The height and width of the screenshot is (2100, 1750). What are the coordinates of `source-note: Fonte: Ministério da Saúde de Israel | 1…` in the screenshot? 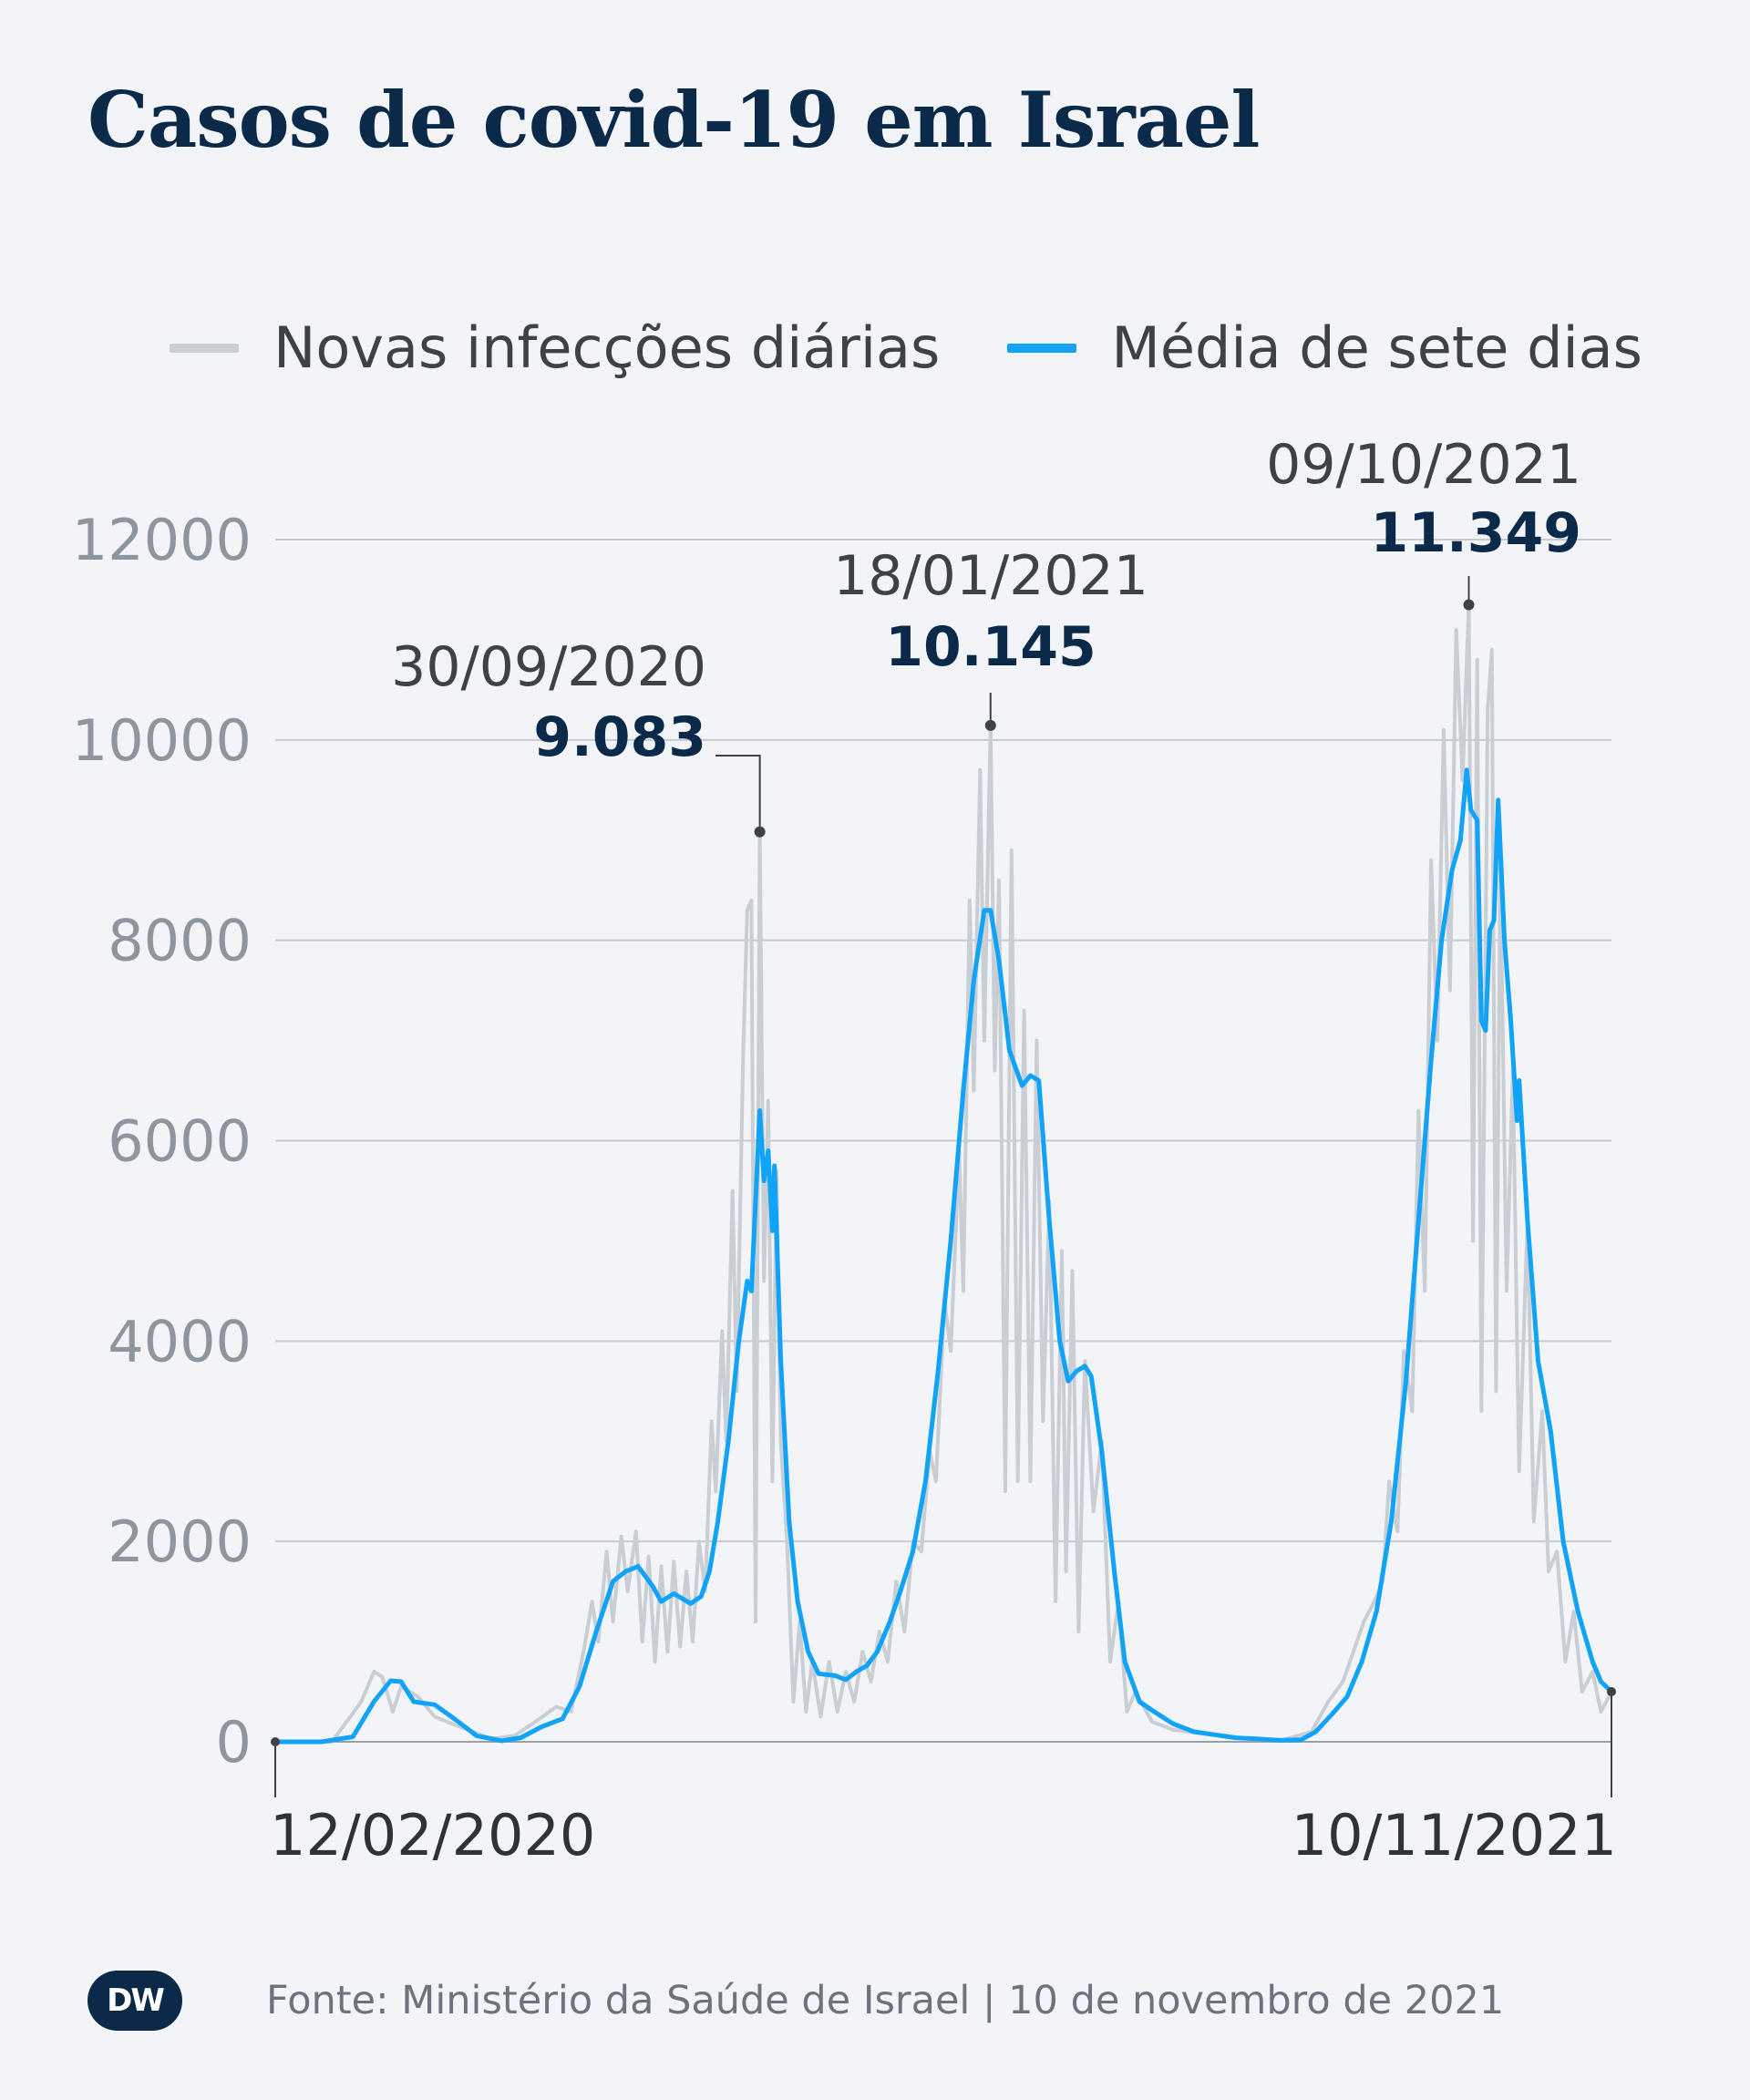 It's located at (886, 2000).